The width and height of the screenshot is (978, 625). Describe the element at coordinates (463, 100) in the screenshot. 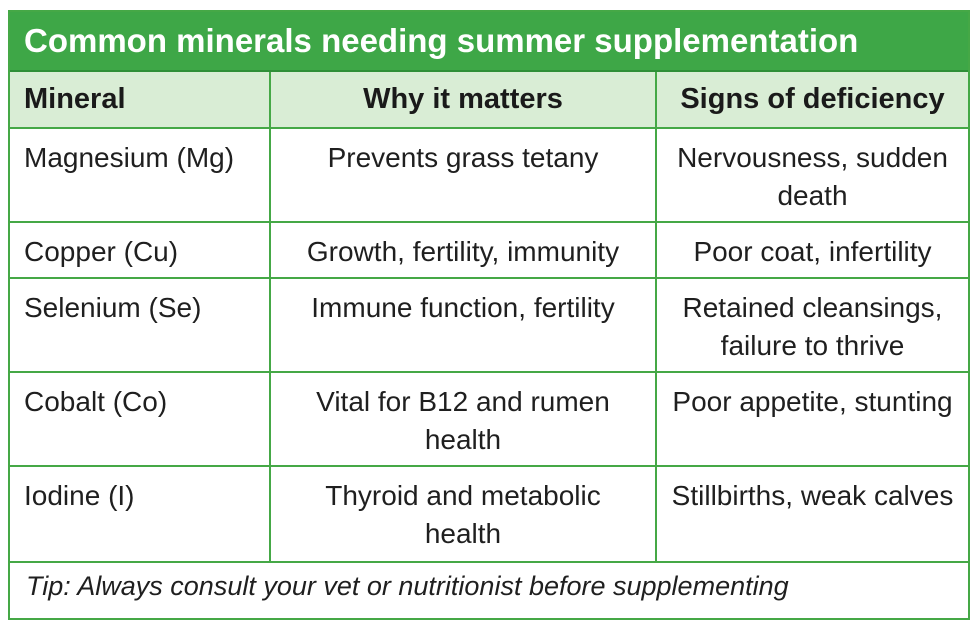

I see `column-header-why-it-matters: Why it matters` at that location.